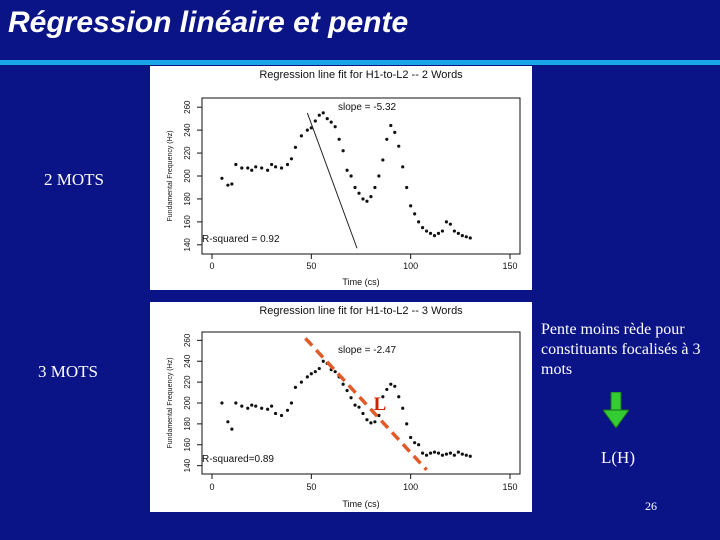 Image resolution: width=720 pixels, height=540 pixels. Describe the element at coordinates (380, 404) in the screenshot. I see `l-marker-label: L` at that location.